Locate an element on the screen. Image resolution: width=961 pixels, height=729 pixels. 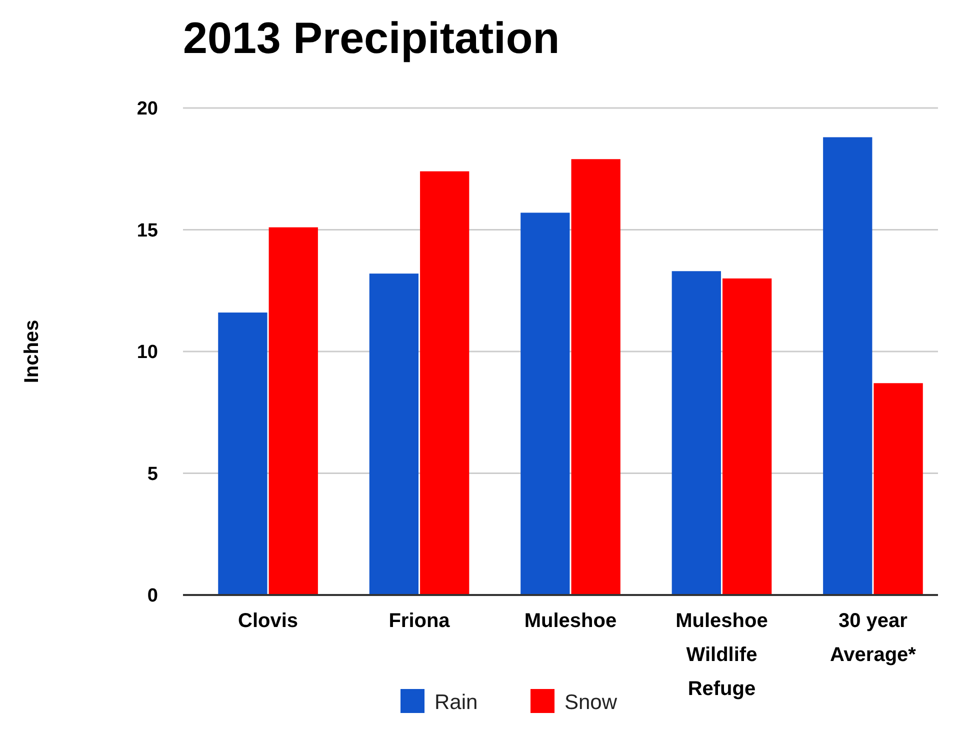
legend-label: Snow is located at coordinates (591, 702).